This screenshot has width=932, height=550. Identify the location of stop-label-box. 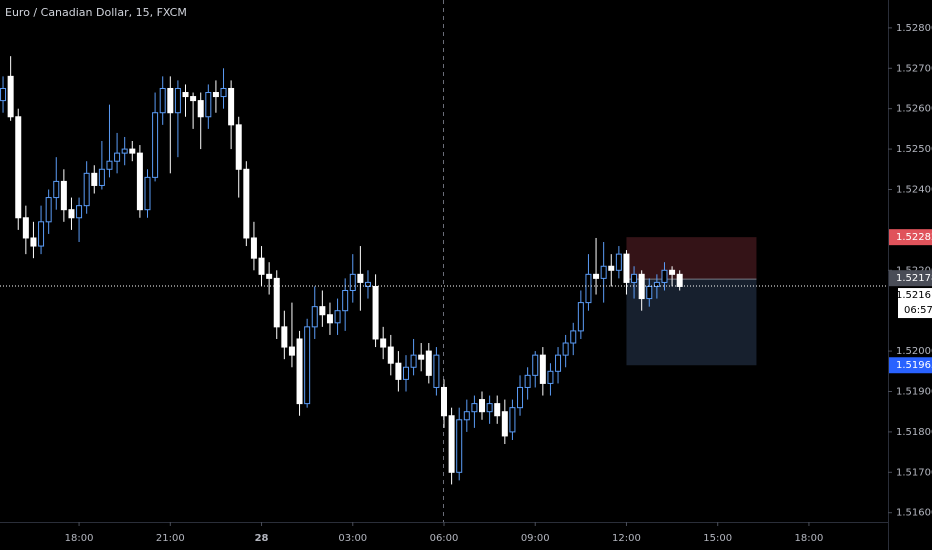
(910, 237).